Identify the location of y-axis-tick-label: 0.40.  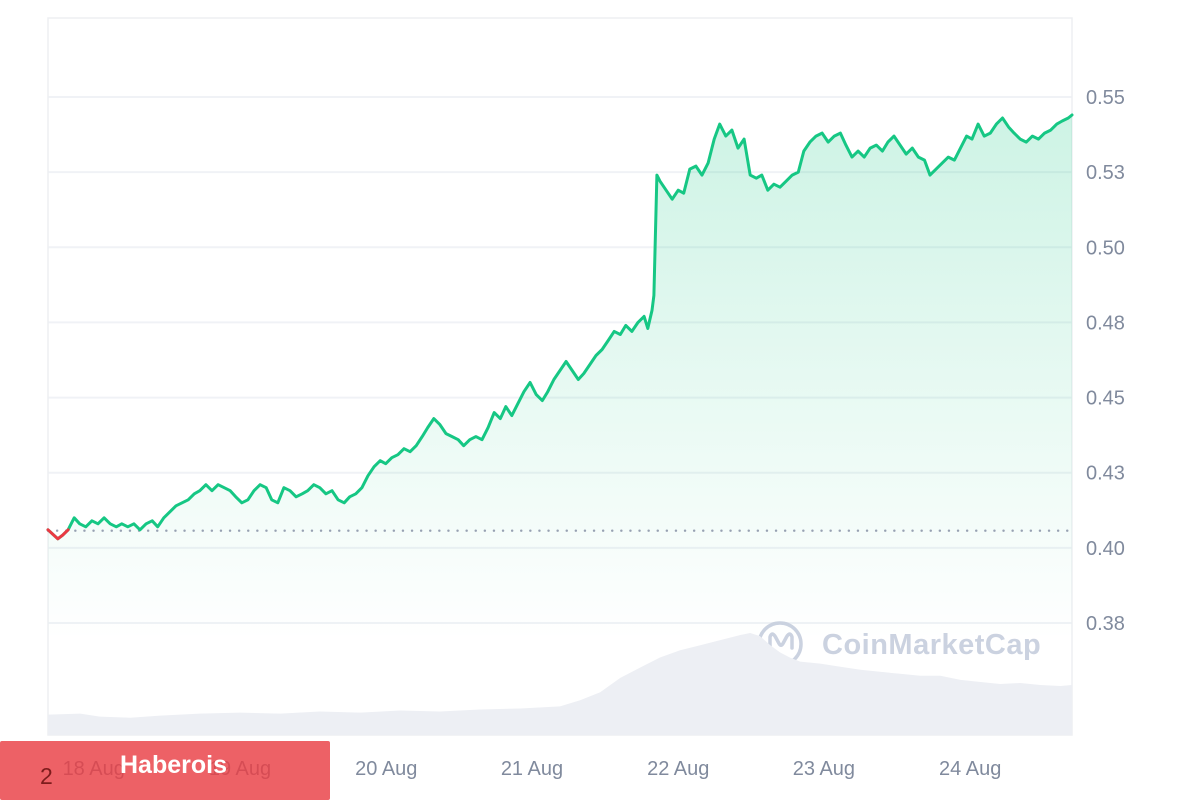
(1105, 549).